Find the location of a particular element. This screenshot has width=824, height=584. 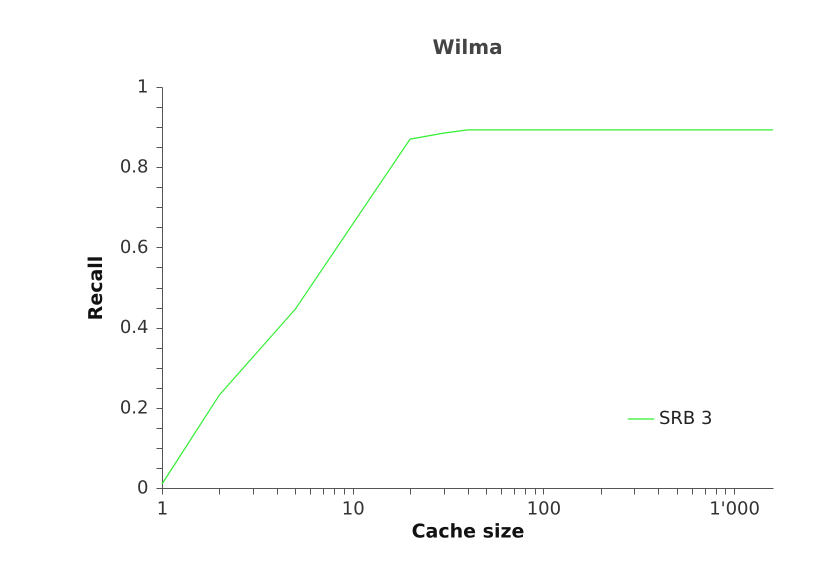

y-tick-label: 0.8 is located at coordinates (134, 167).